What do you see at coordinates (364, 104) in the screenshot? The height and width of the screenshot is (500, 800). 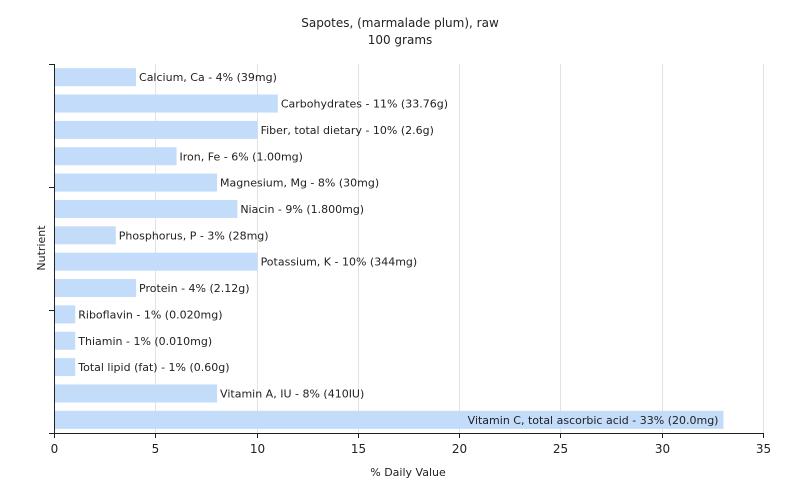 I see `bar-label: Carbohydrates - 11% (33.76g)` at bounding box center [364, 104].